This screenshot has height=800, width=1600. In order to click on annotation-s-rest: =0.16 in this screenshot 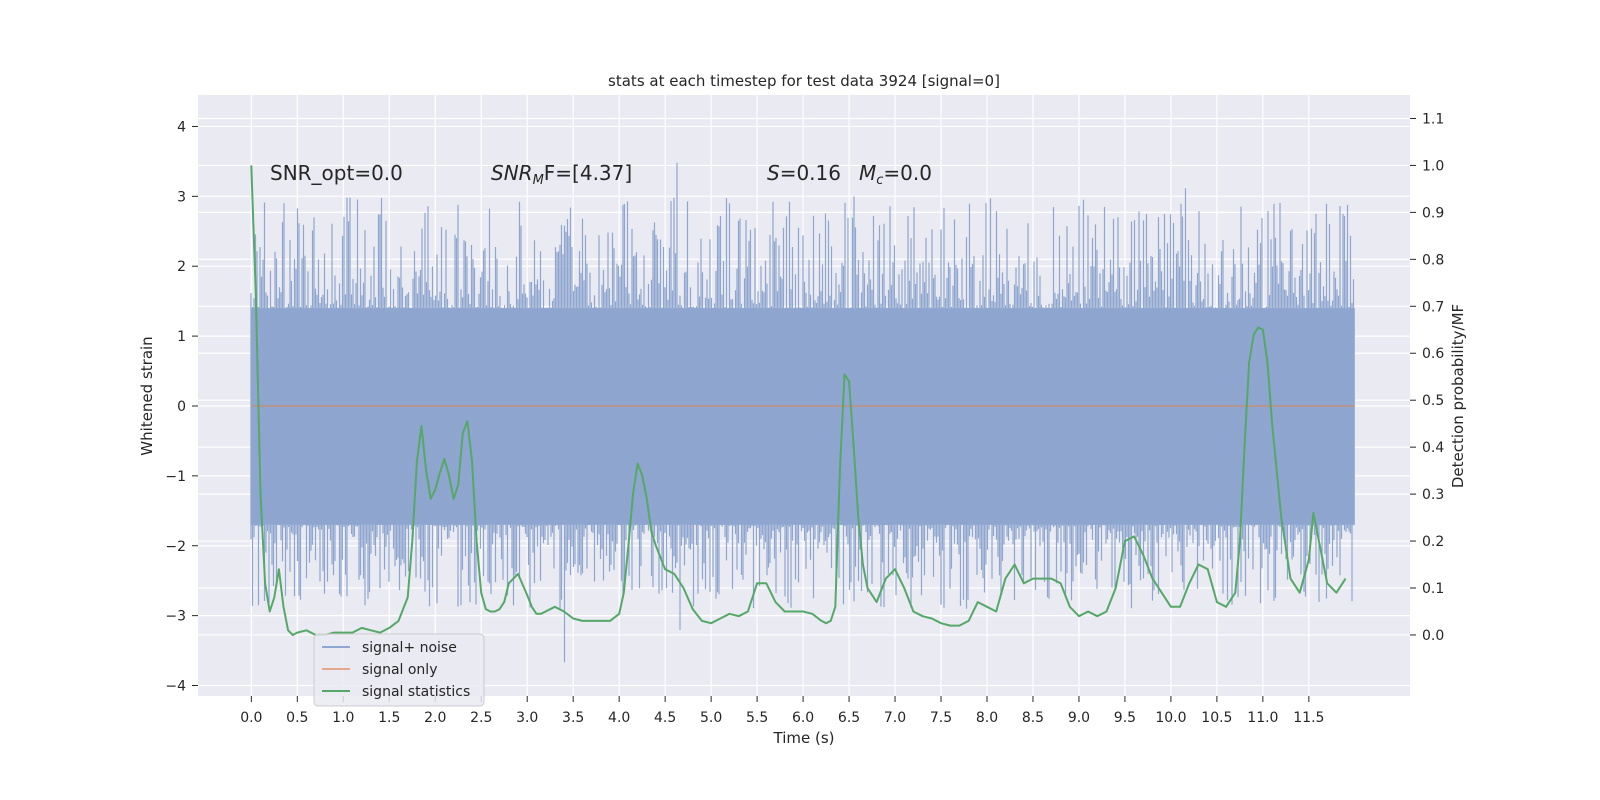, I will do `click(810, 173)`.